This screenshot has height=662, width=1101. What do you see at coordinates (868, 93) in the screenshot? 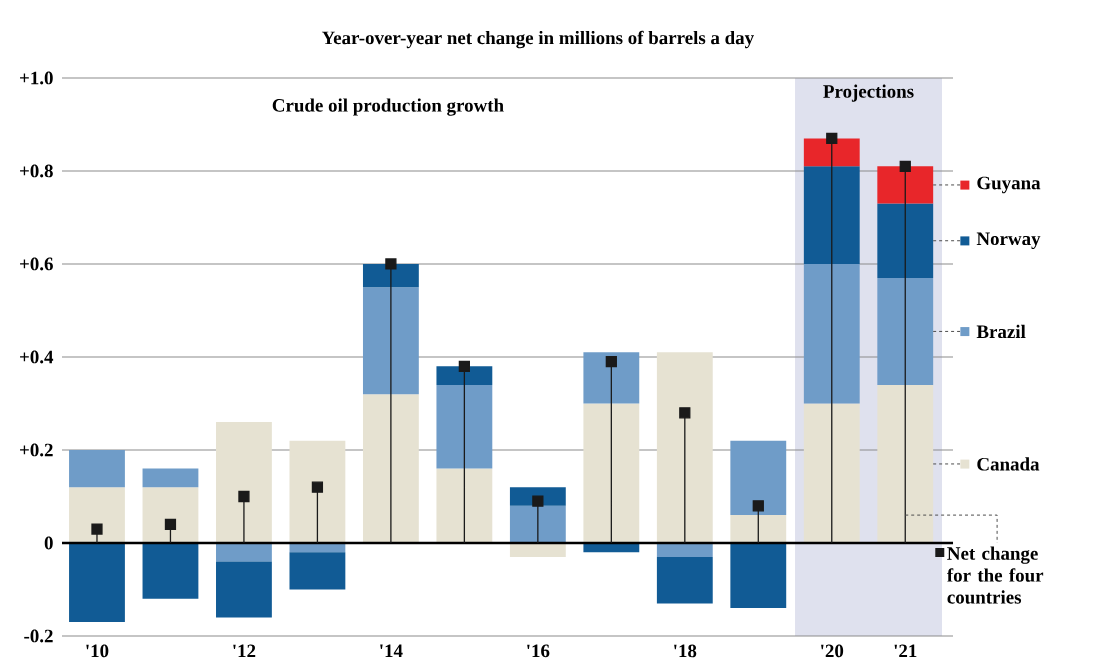
I see `band-label: Projections` at bounding box center [868, 93].